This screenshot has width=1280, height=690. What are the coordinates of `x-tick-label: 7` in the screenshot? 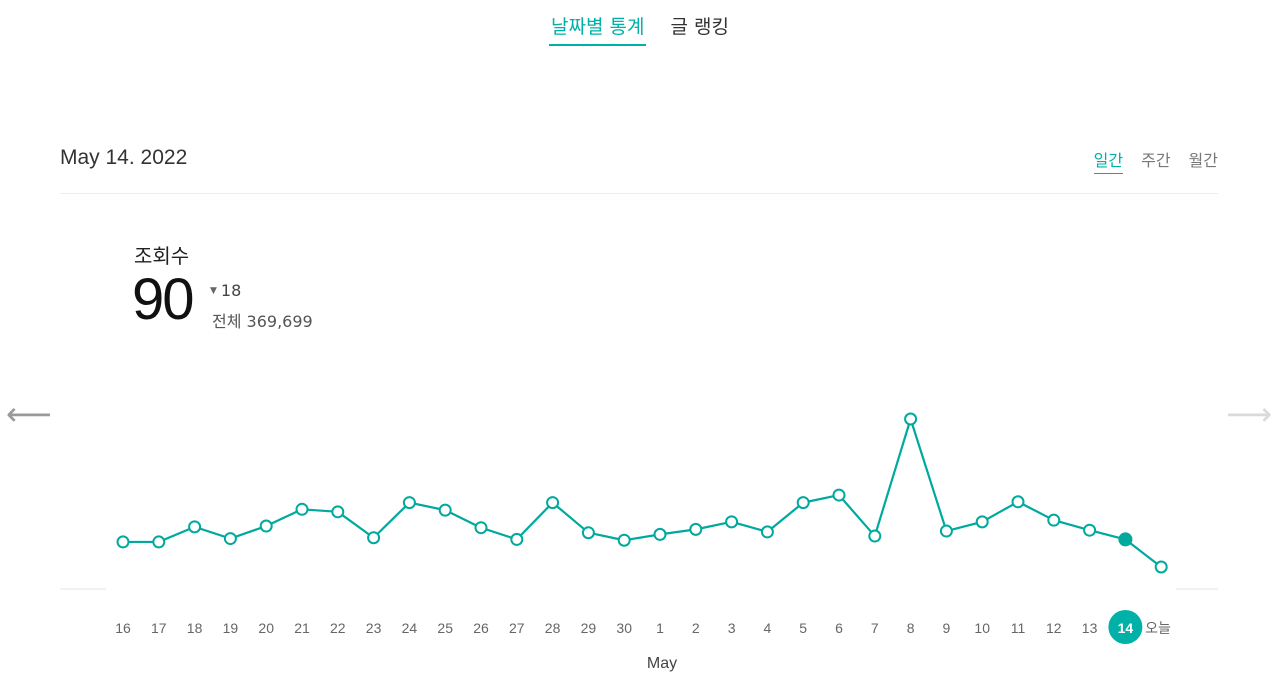 It's located at (875, 628).